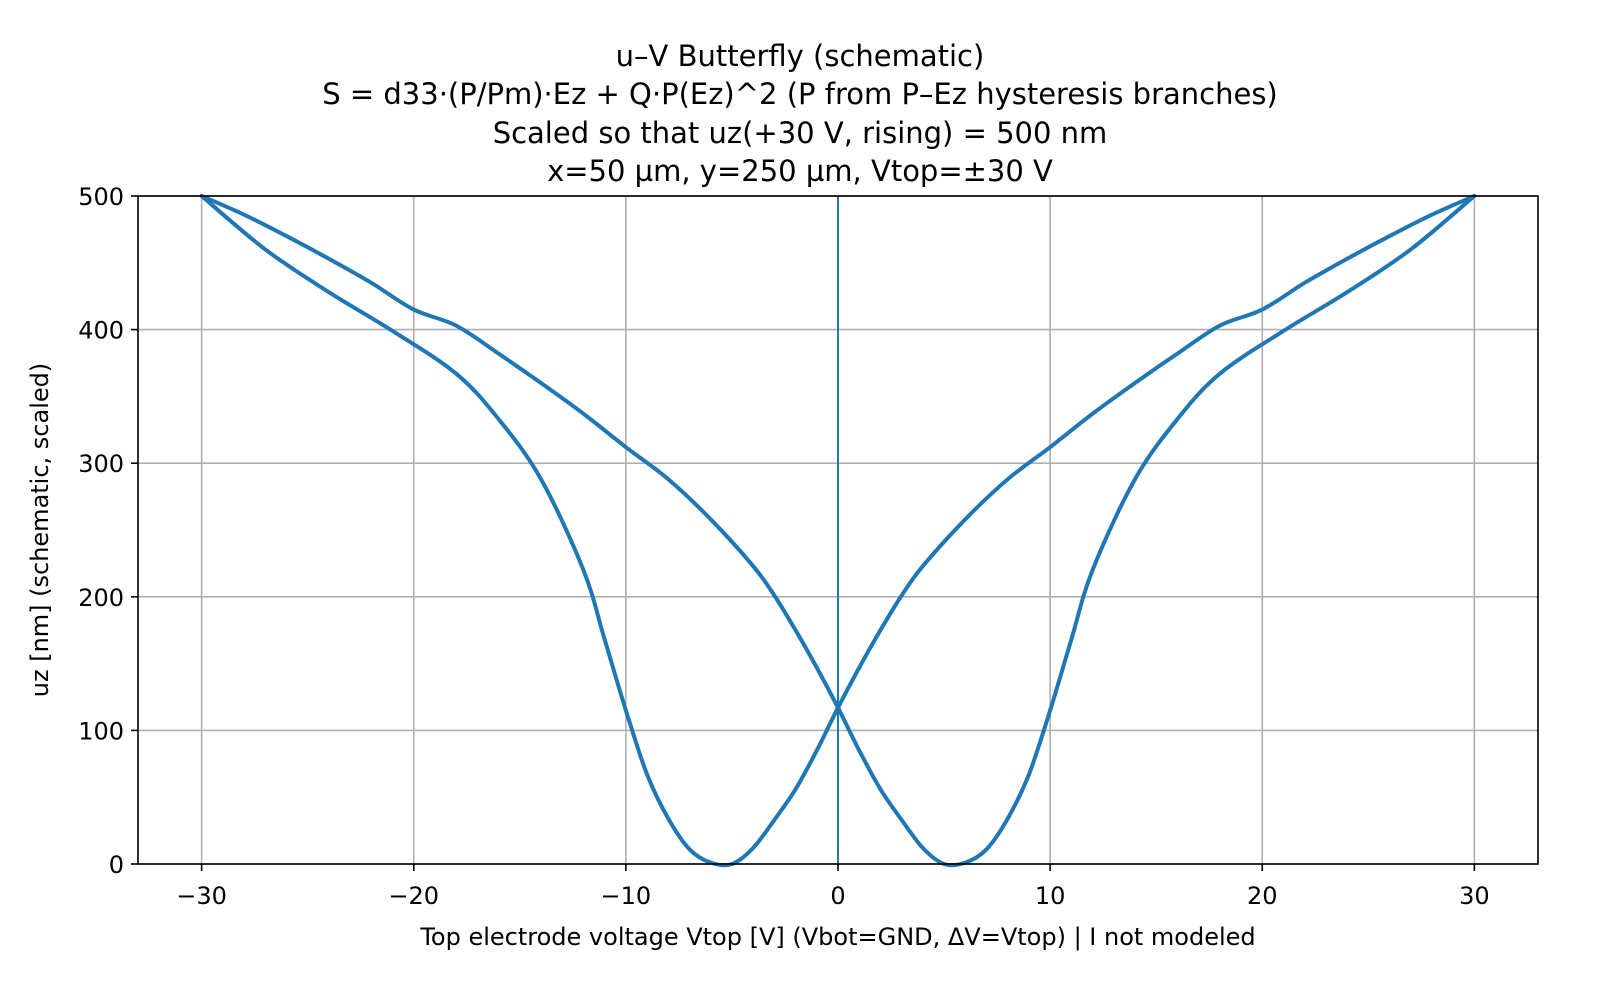  Describe the element at coordinates (800, 171) in the screenshot. I see `chart-title-line-4: x=50 µm, y=250 µm, Vtop=±30 V` at that location.